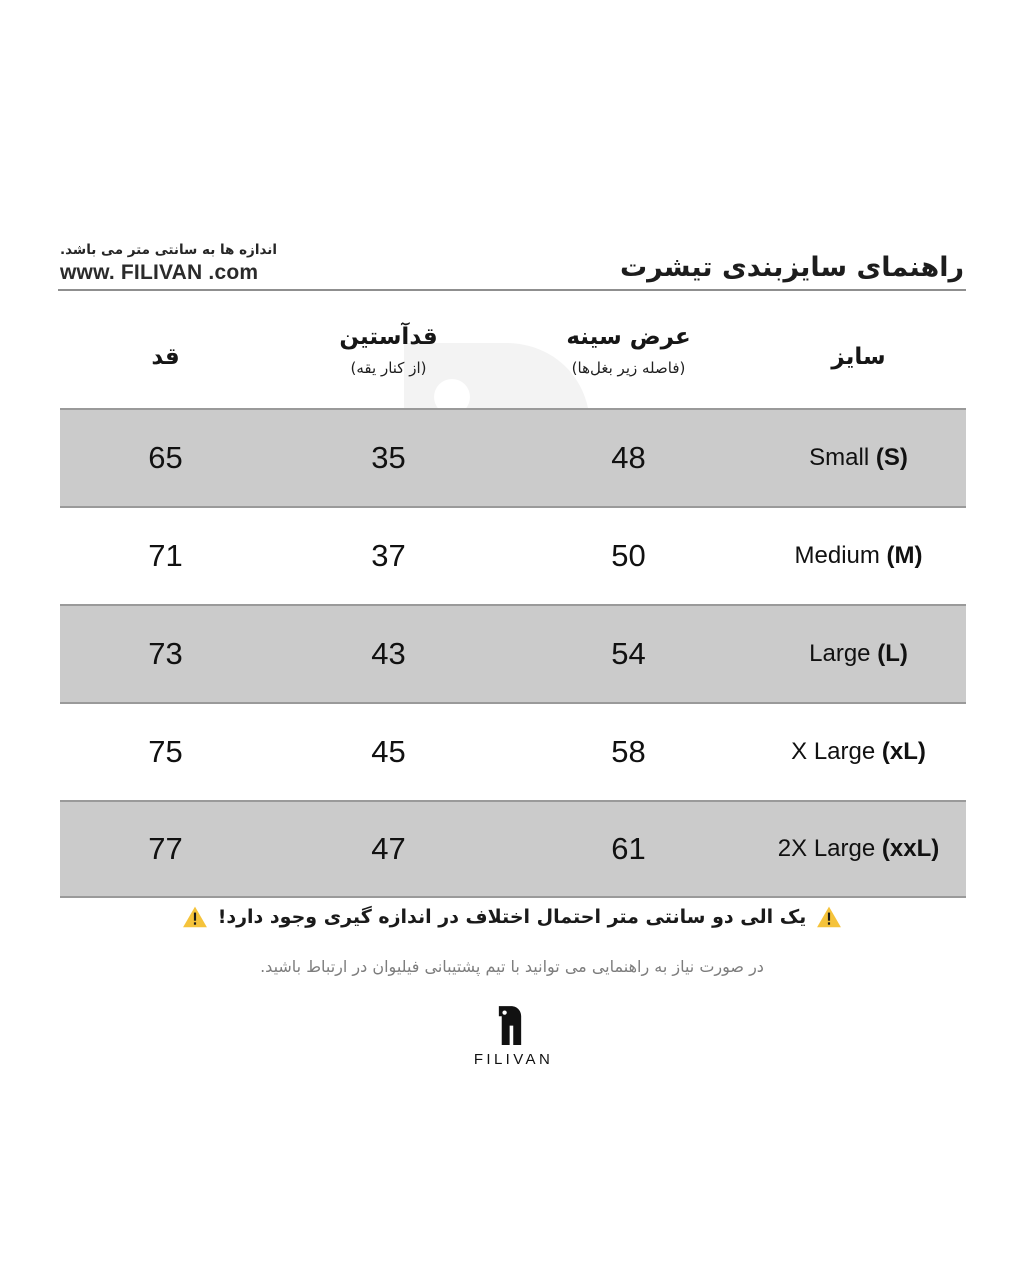 This screenshot has height=1280, width=1024. I want to click on table-row: Small (S) 48 35 65, so click(513, 457).